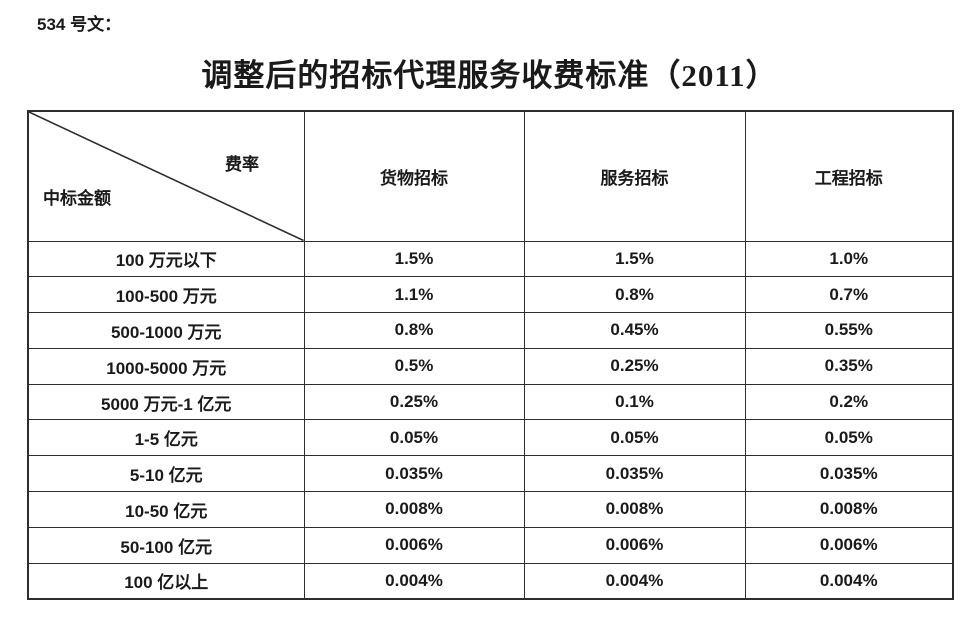  What do you see at coordinates (166, 295) in the screenshot?
I see `row-label-cell: 100-500 万元` at bounding box center [166, 295].